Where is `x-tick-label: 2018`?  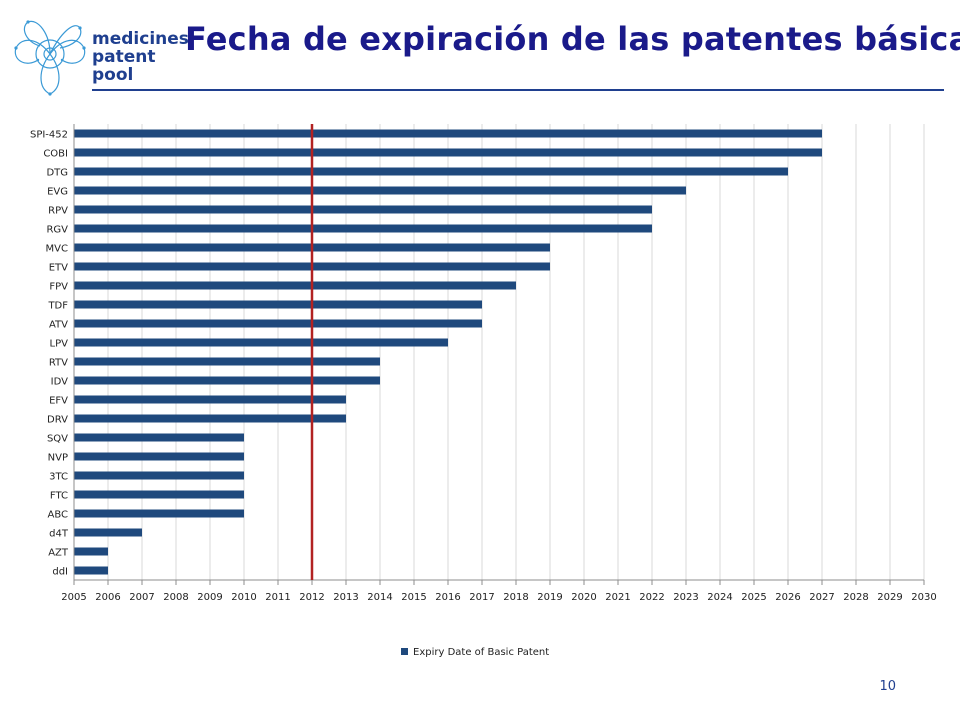 x-tick-label: 2018 is located at coordinates (515, 597).